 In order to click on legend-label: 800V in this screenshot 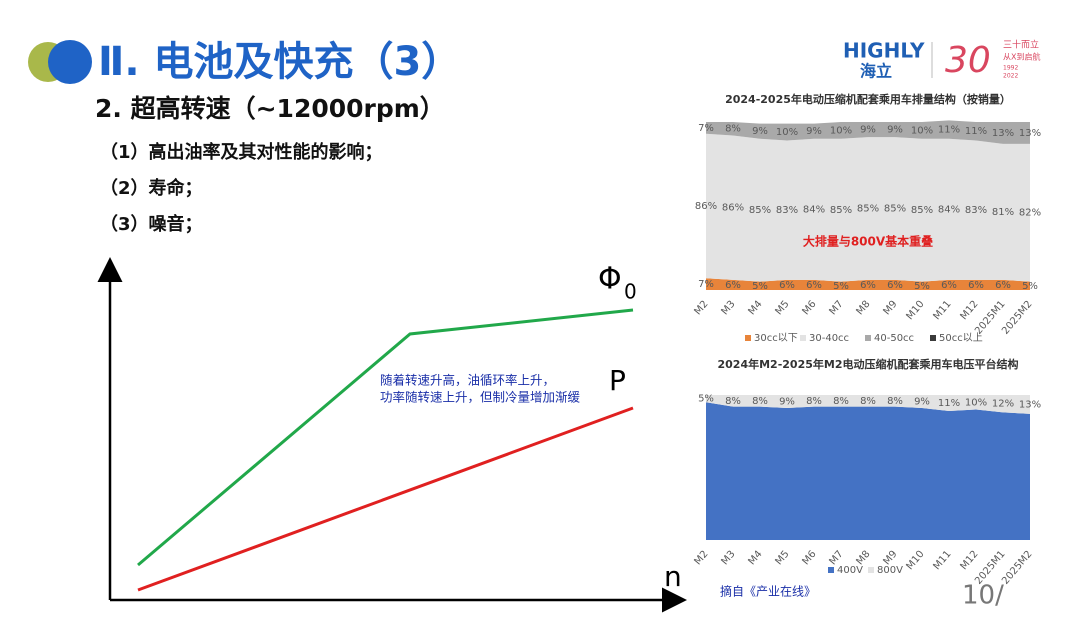, I will do `click(890, 570)`.